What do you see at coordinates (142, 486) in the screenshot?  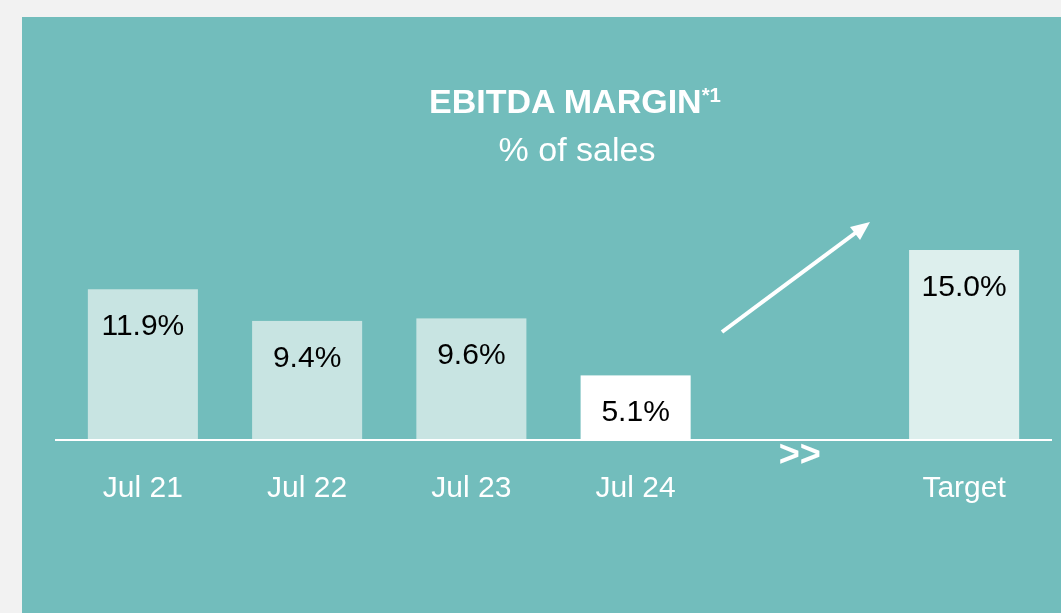 I see `x-tick-label: Jul 21` at bounding box center [142, 486].